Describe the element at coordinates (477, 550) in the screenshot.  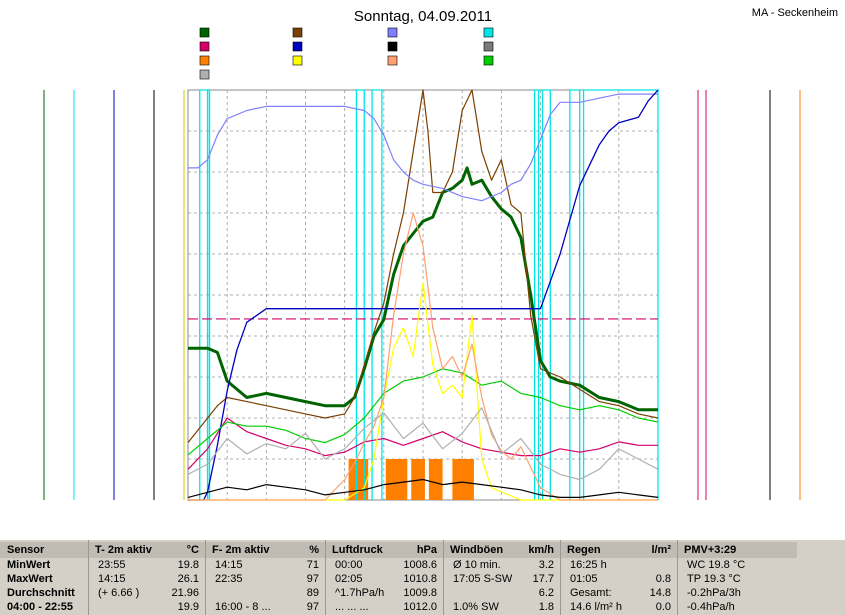
I see `stats-column-title: Windböen` at that location.